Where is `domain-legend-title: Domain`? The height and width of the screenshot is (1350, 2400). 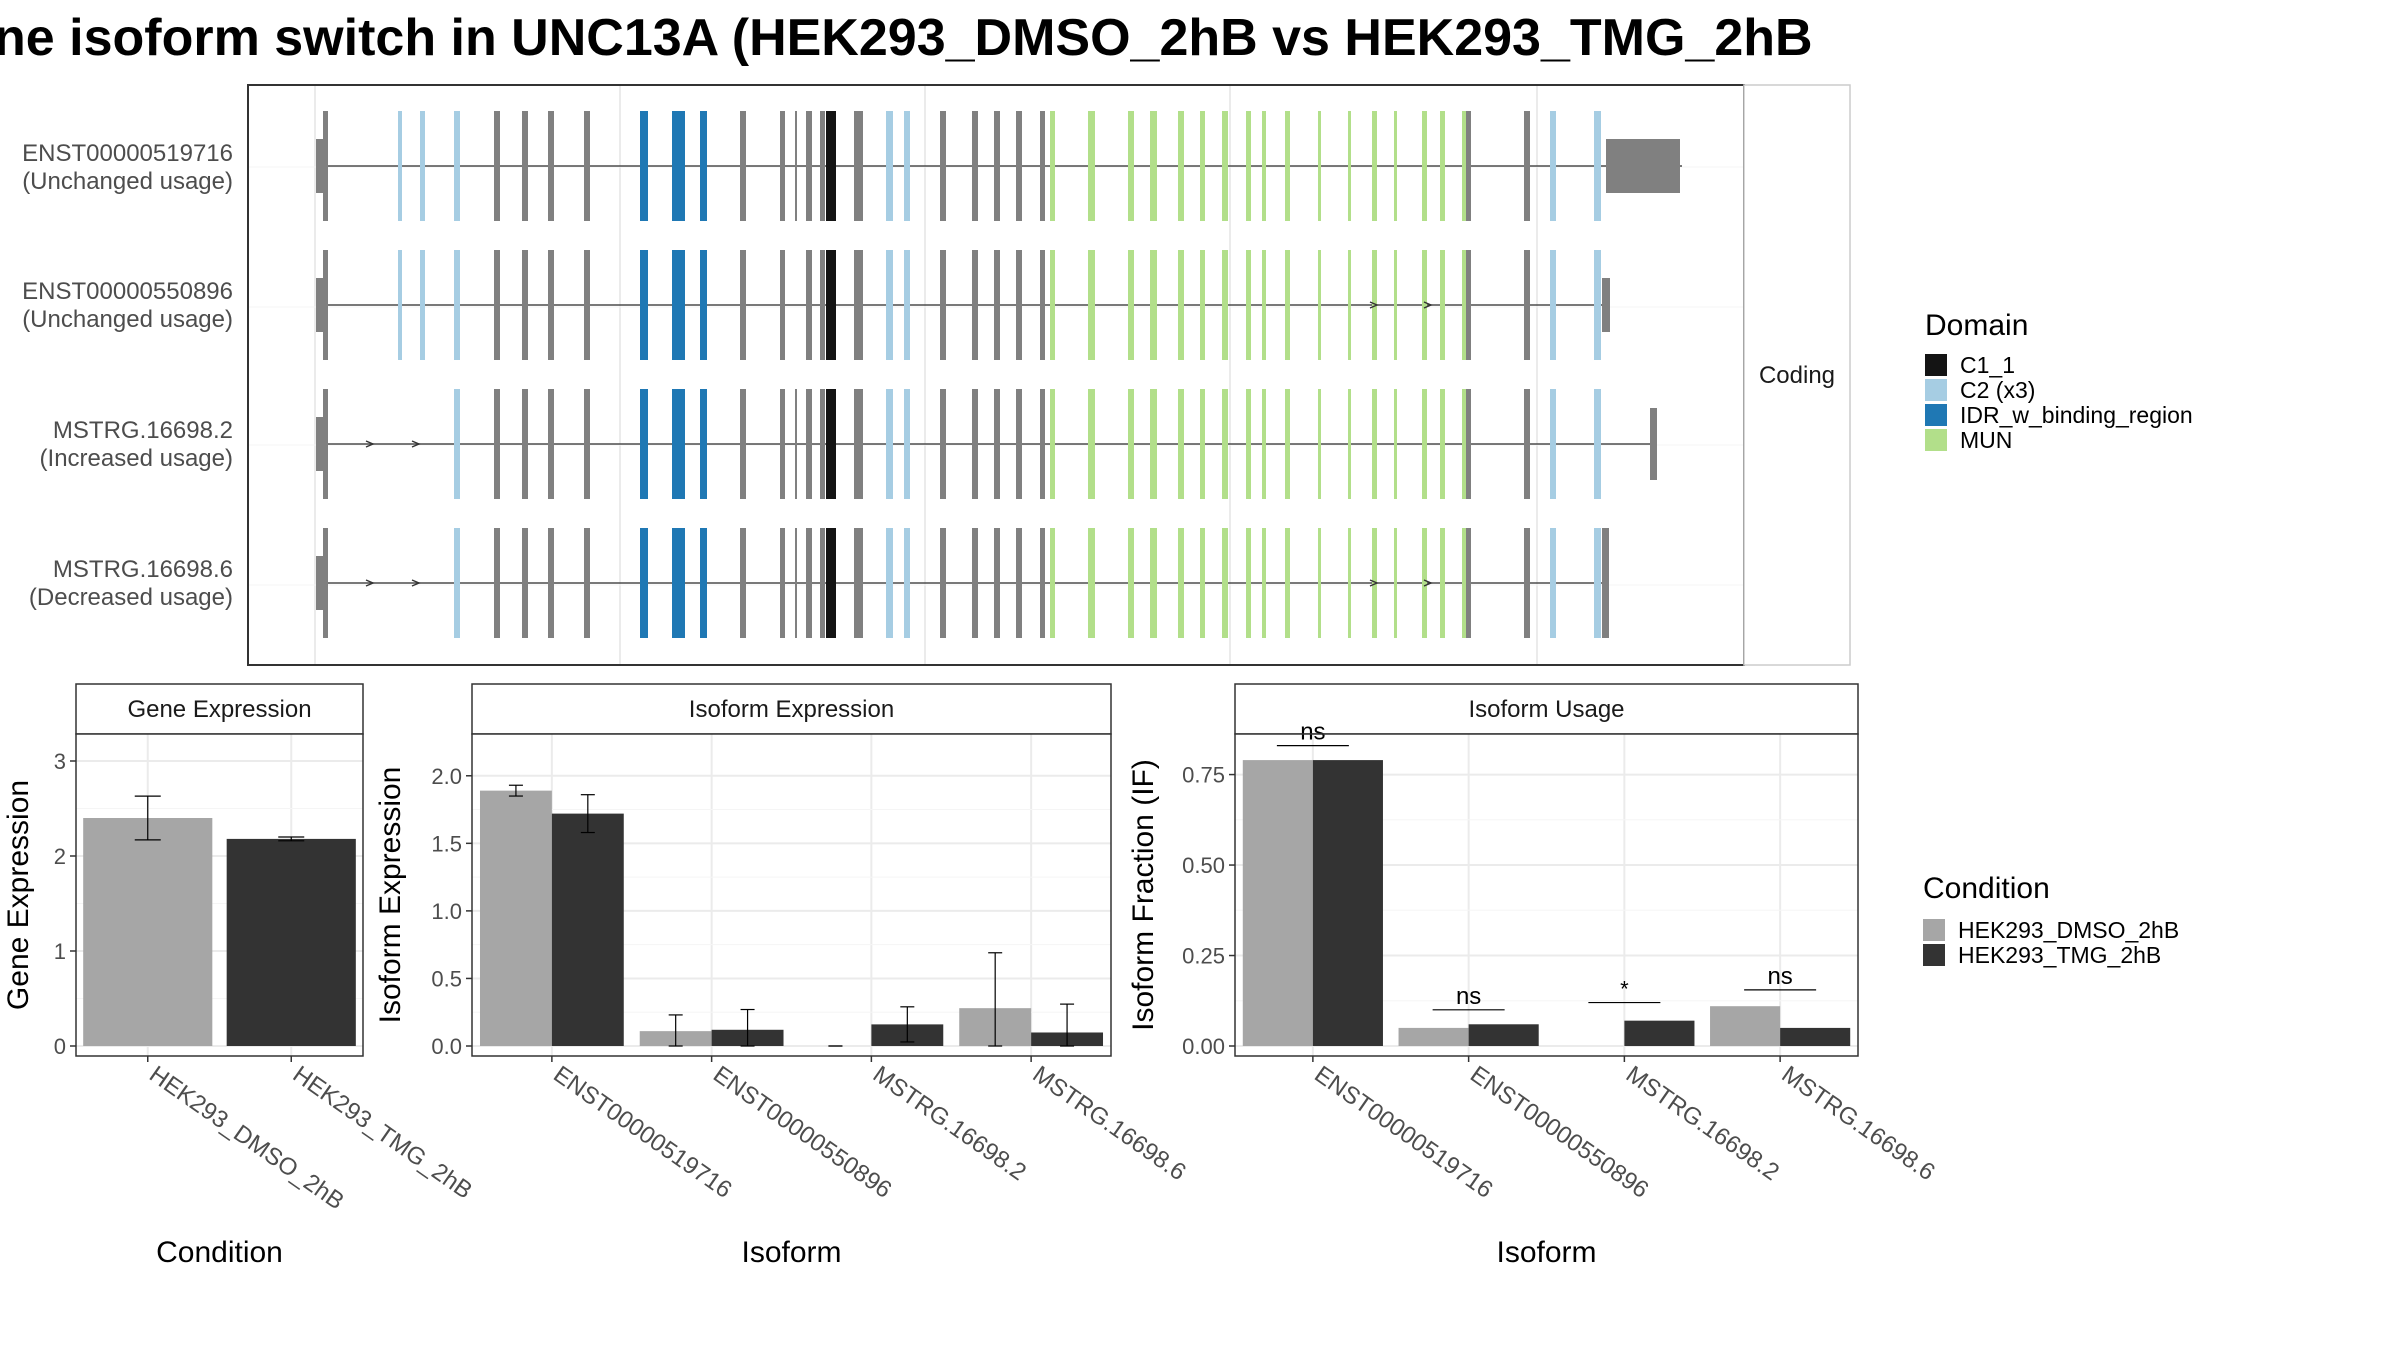 domain-legend-title: Domain is located at coordinates (1976, 325).